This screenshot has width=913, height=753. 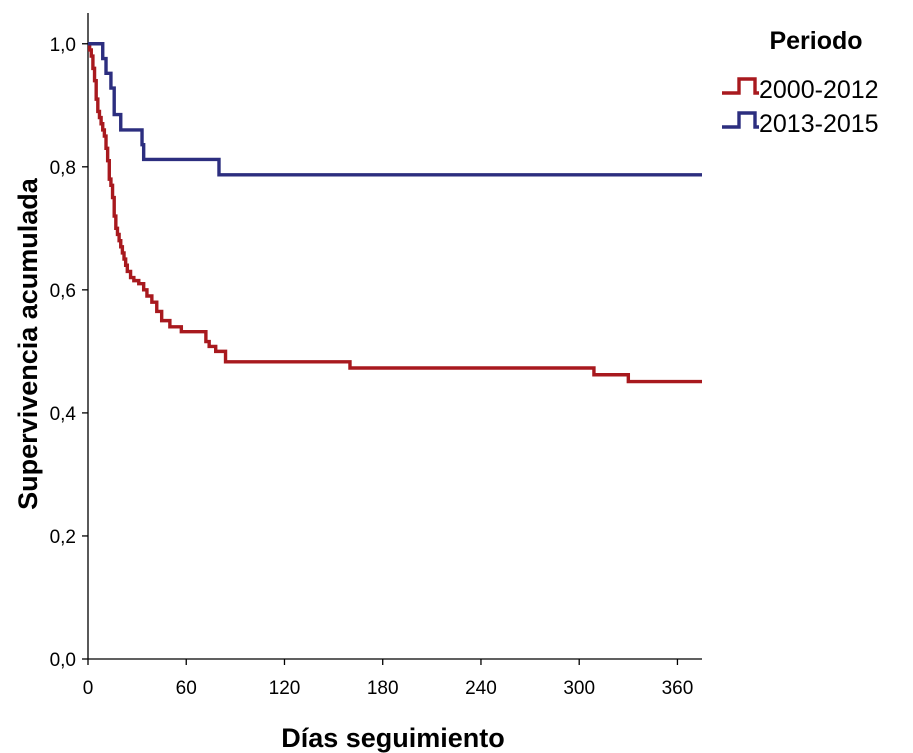 I want to click on series-line-2013-2015, so click(x=395, y=109).